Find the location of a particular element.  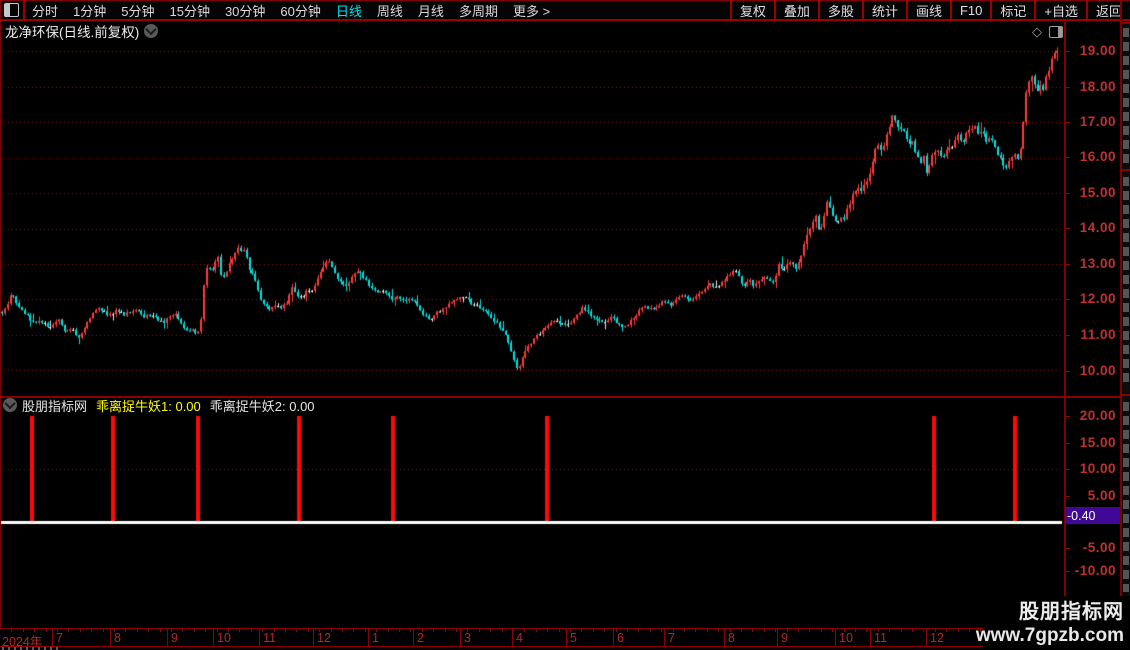

price-label: 12.00 is located at coordinates (1097, 298).